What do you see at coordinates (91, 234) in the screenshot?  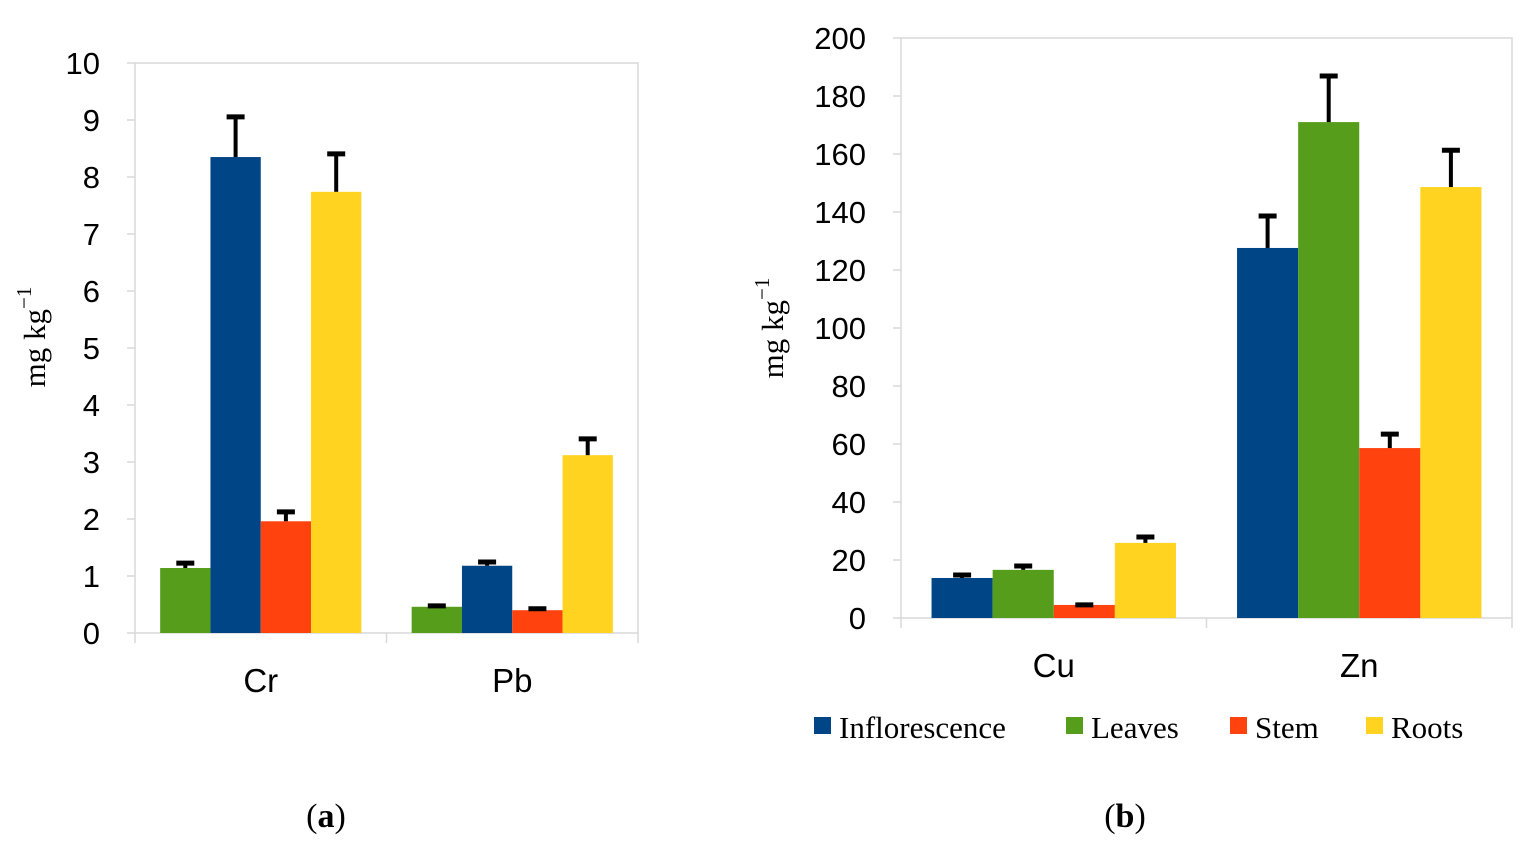 I see `y-tick-label: 7` at bounding box center [91, 234].